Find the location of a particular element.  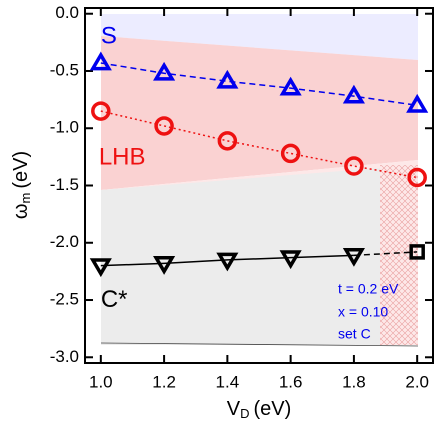

x-tick-label: 2.0 is located at coordinates (417, 381).